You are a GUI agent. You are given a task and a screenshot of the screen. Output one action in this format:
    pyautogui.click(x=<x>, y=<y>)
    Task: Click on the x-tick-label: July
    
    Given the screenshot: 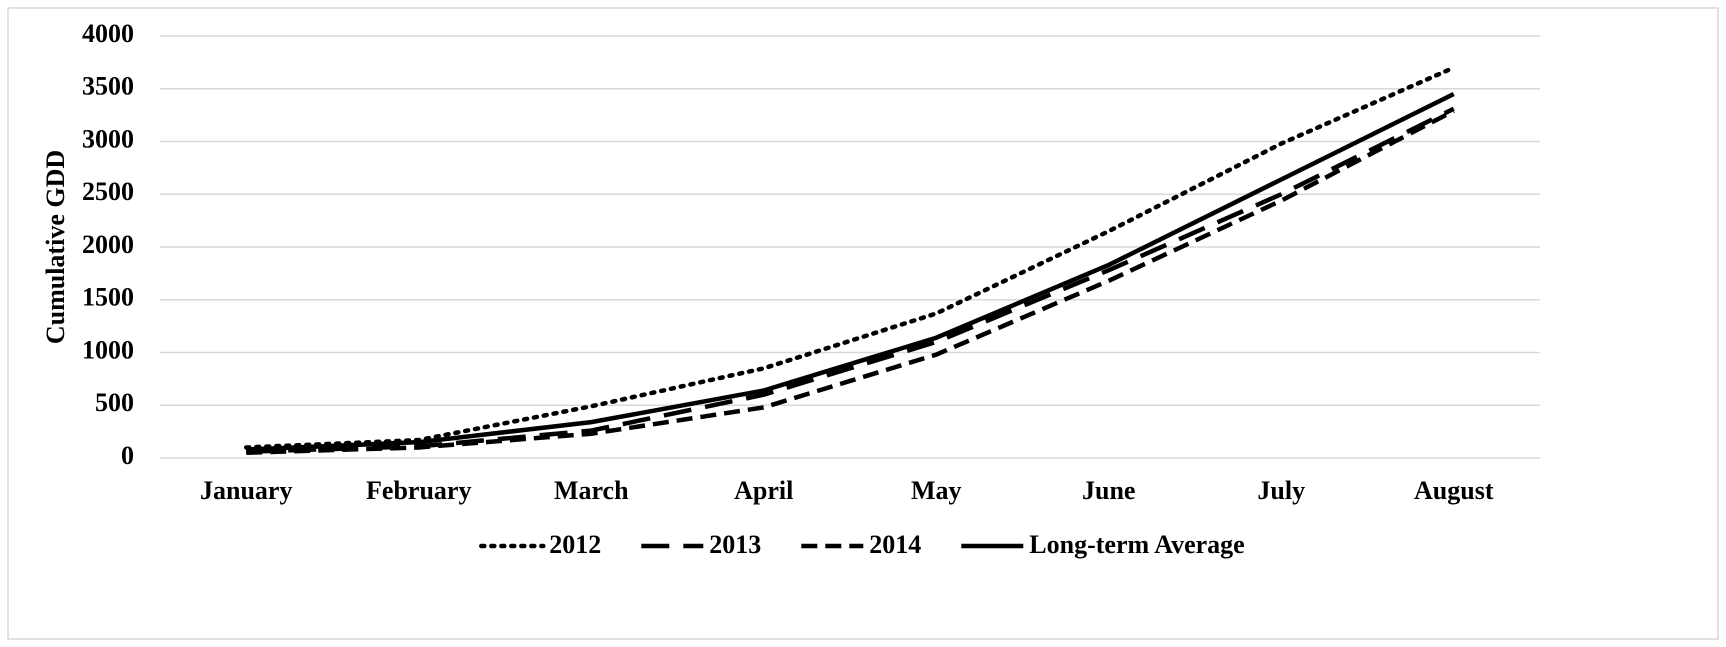 What is the action you would take?
    pyautogui.click(x=1281, y=490)
    